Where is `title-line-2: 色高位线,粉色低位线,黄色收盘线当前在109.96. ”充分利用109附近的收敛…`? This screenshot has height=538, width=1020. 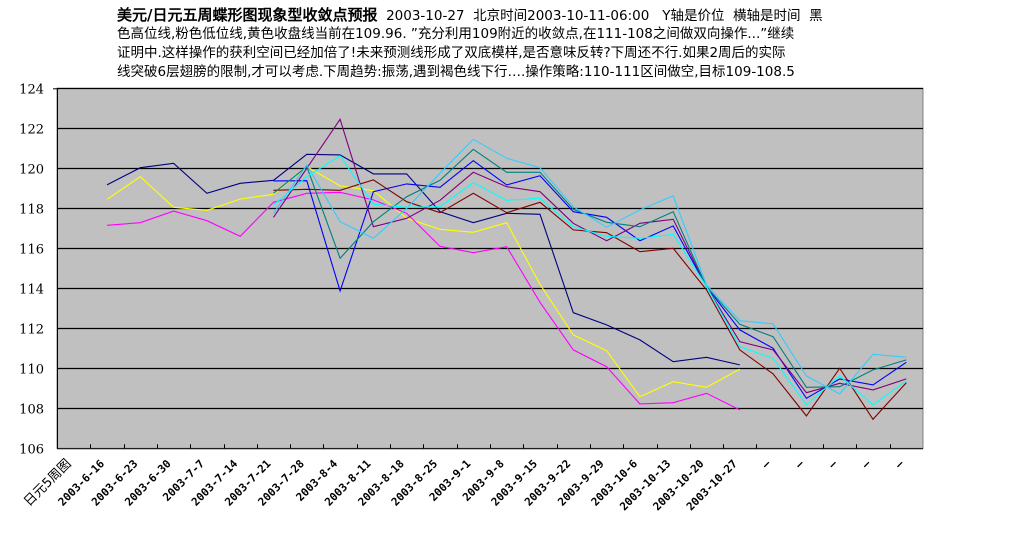
title-line-2: 色高位线,粉色低位线,黄色收盘线当前在109.96. ”充分利用109附近的收敛… is located at coordinates (456, 34).